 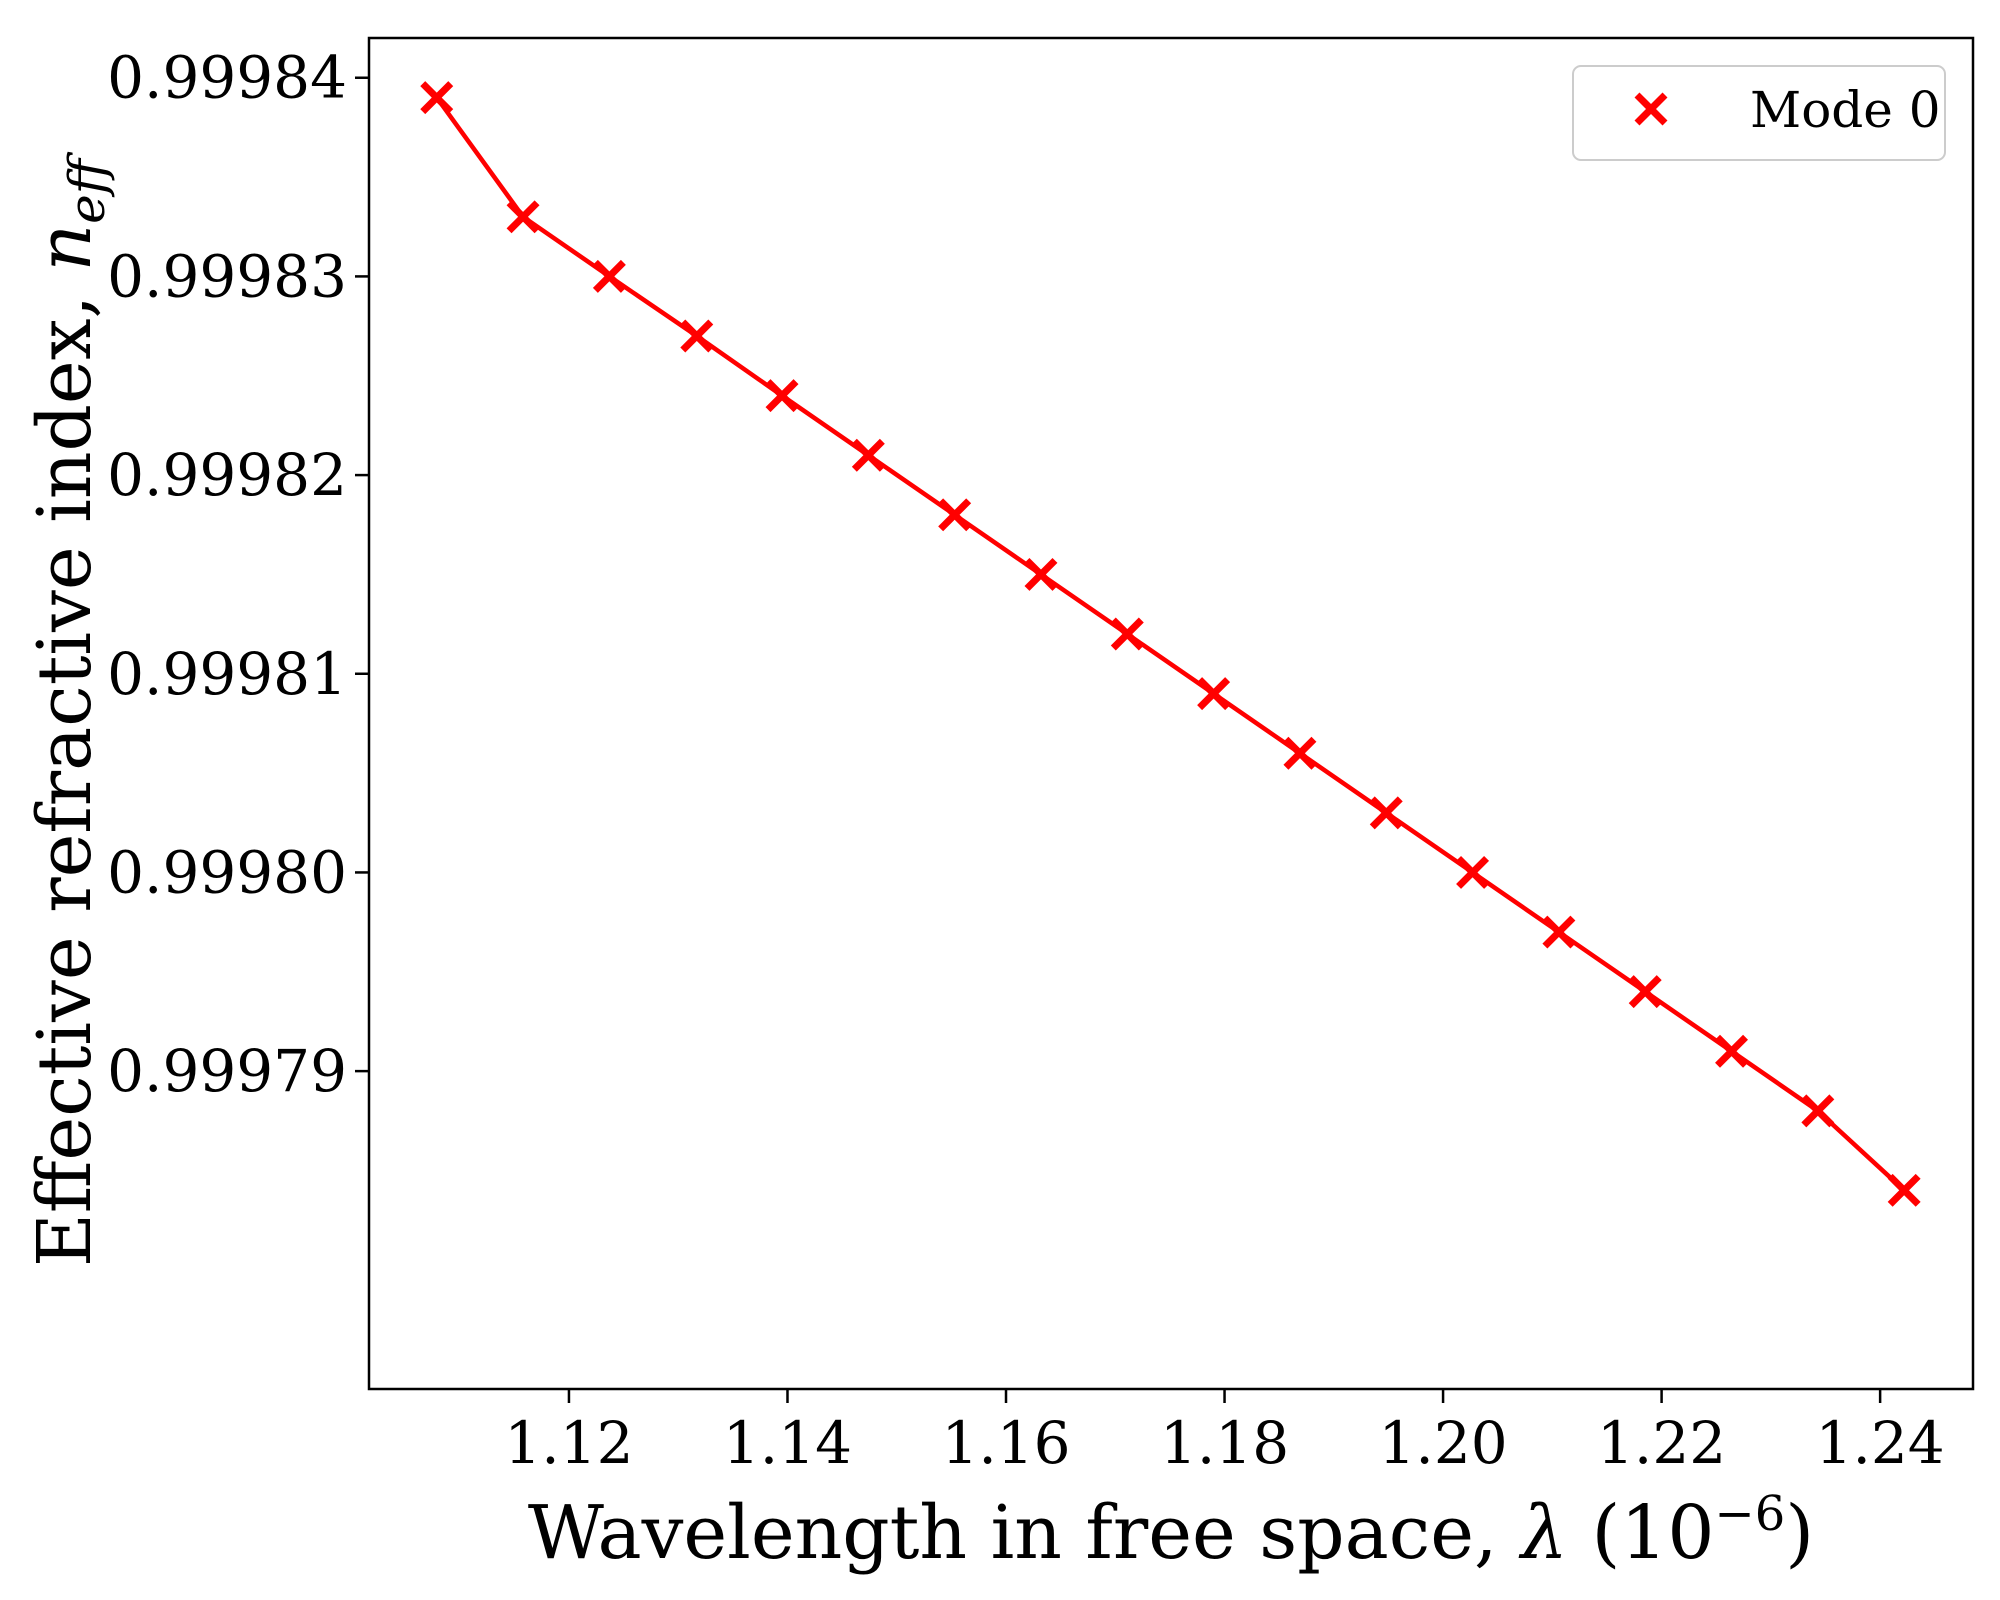 What do you see at coordinates (1845, 110) in the screenshot?
I see `legend-label-mode-0: Mode 0` at bounding box center [1845, 110].